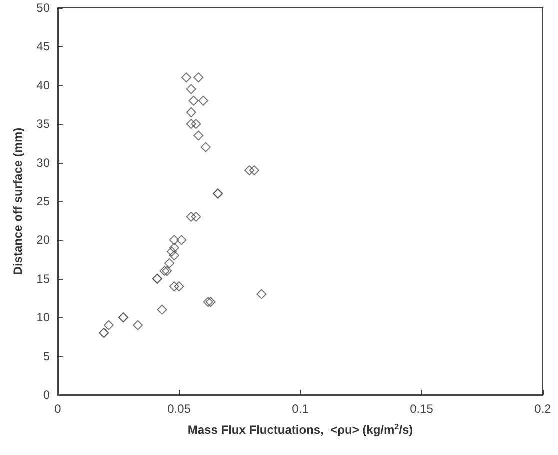 This screenshot has width=558, height=455. I want to click on y-tick-label: 15, so click(43, 279).